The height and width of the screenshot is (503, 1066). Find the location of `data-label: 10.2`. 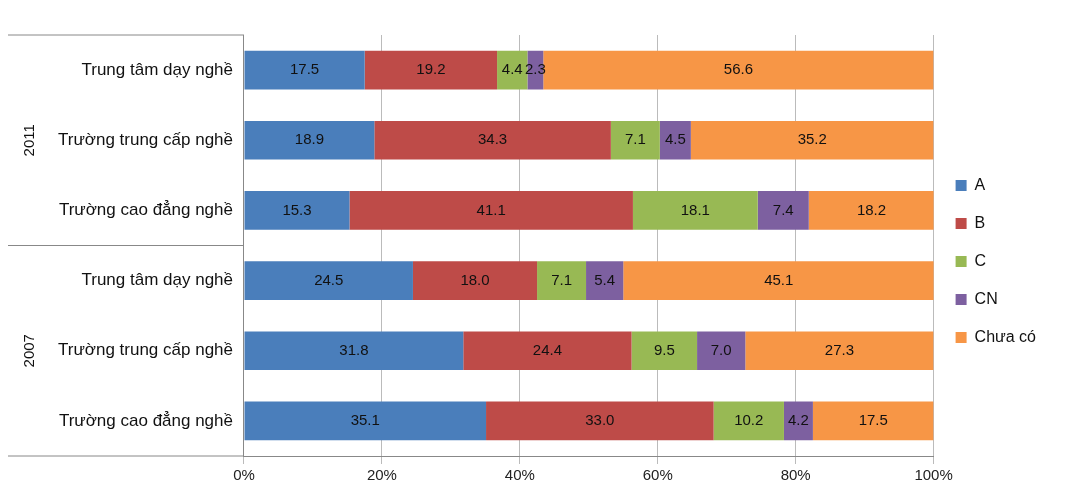

data-label: 10.2 is located at coordinates (749, 420).